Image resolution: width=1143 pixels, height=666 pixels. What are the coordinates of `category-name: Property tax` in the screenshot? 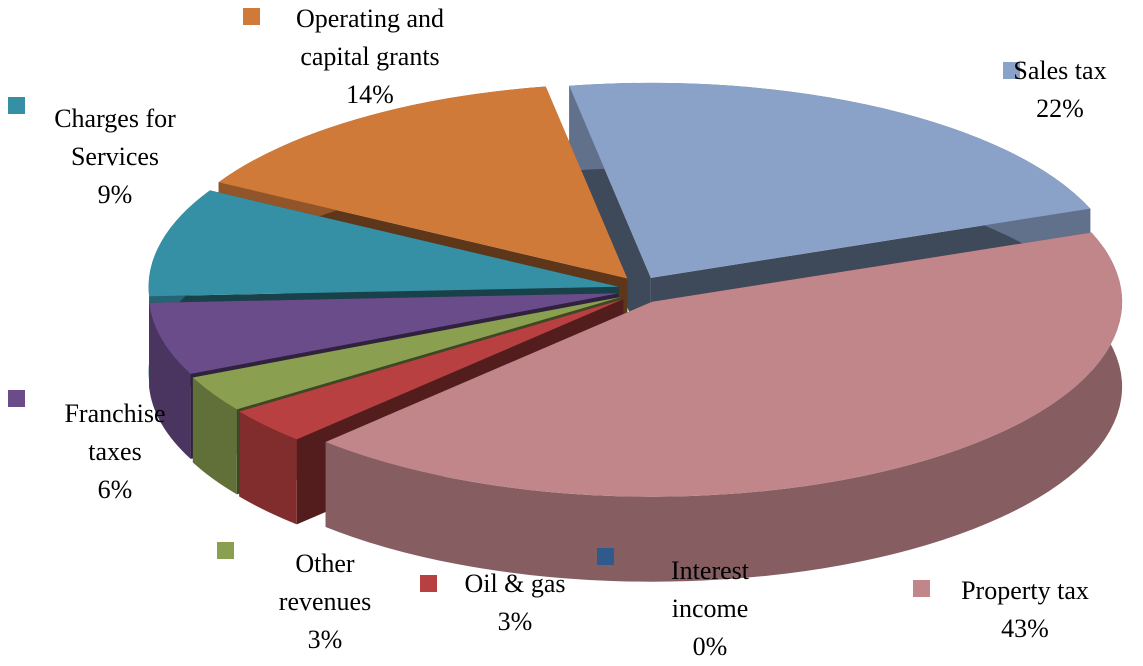 It's located at (1025, 590).